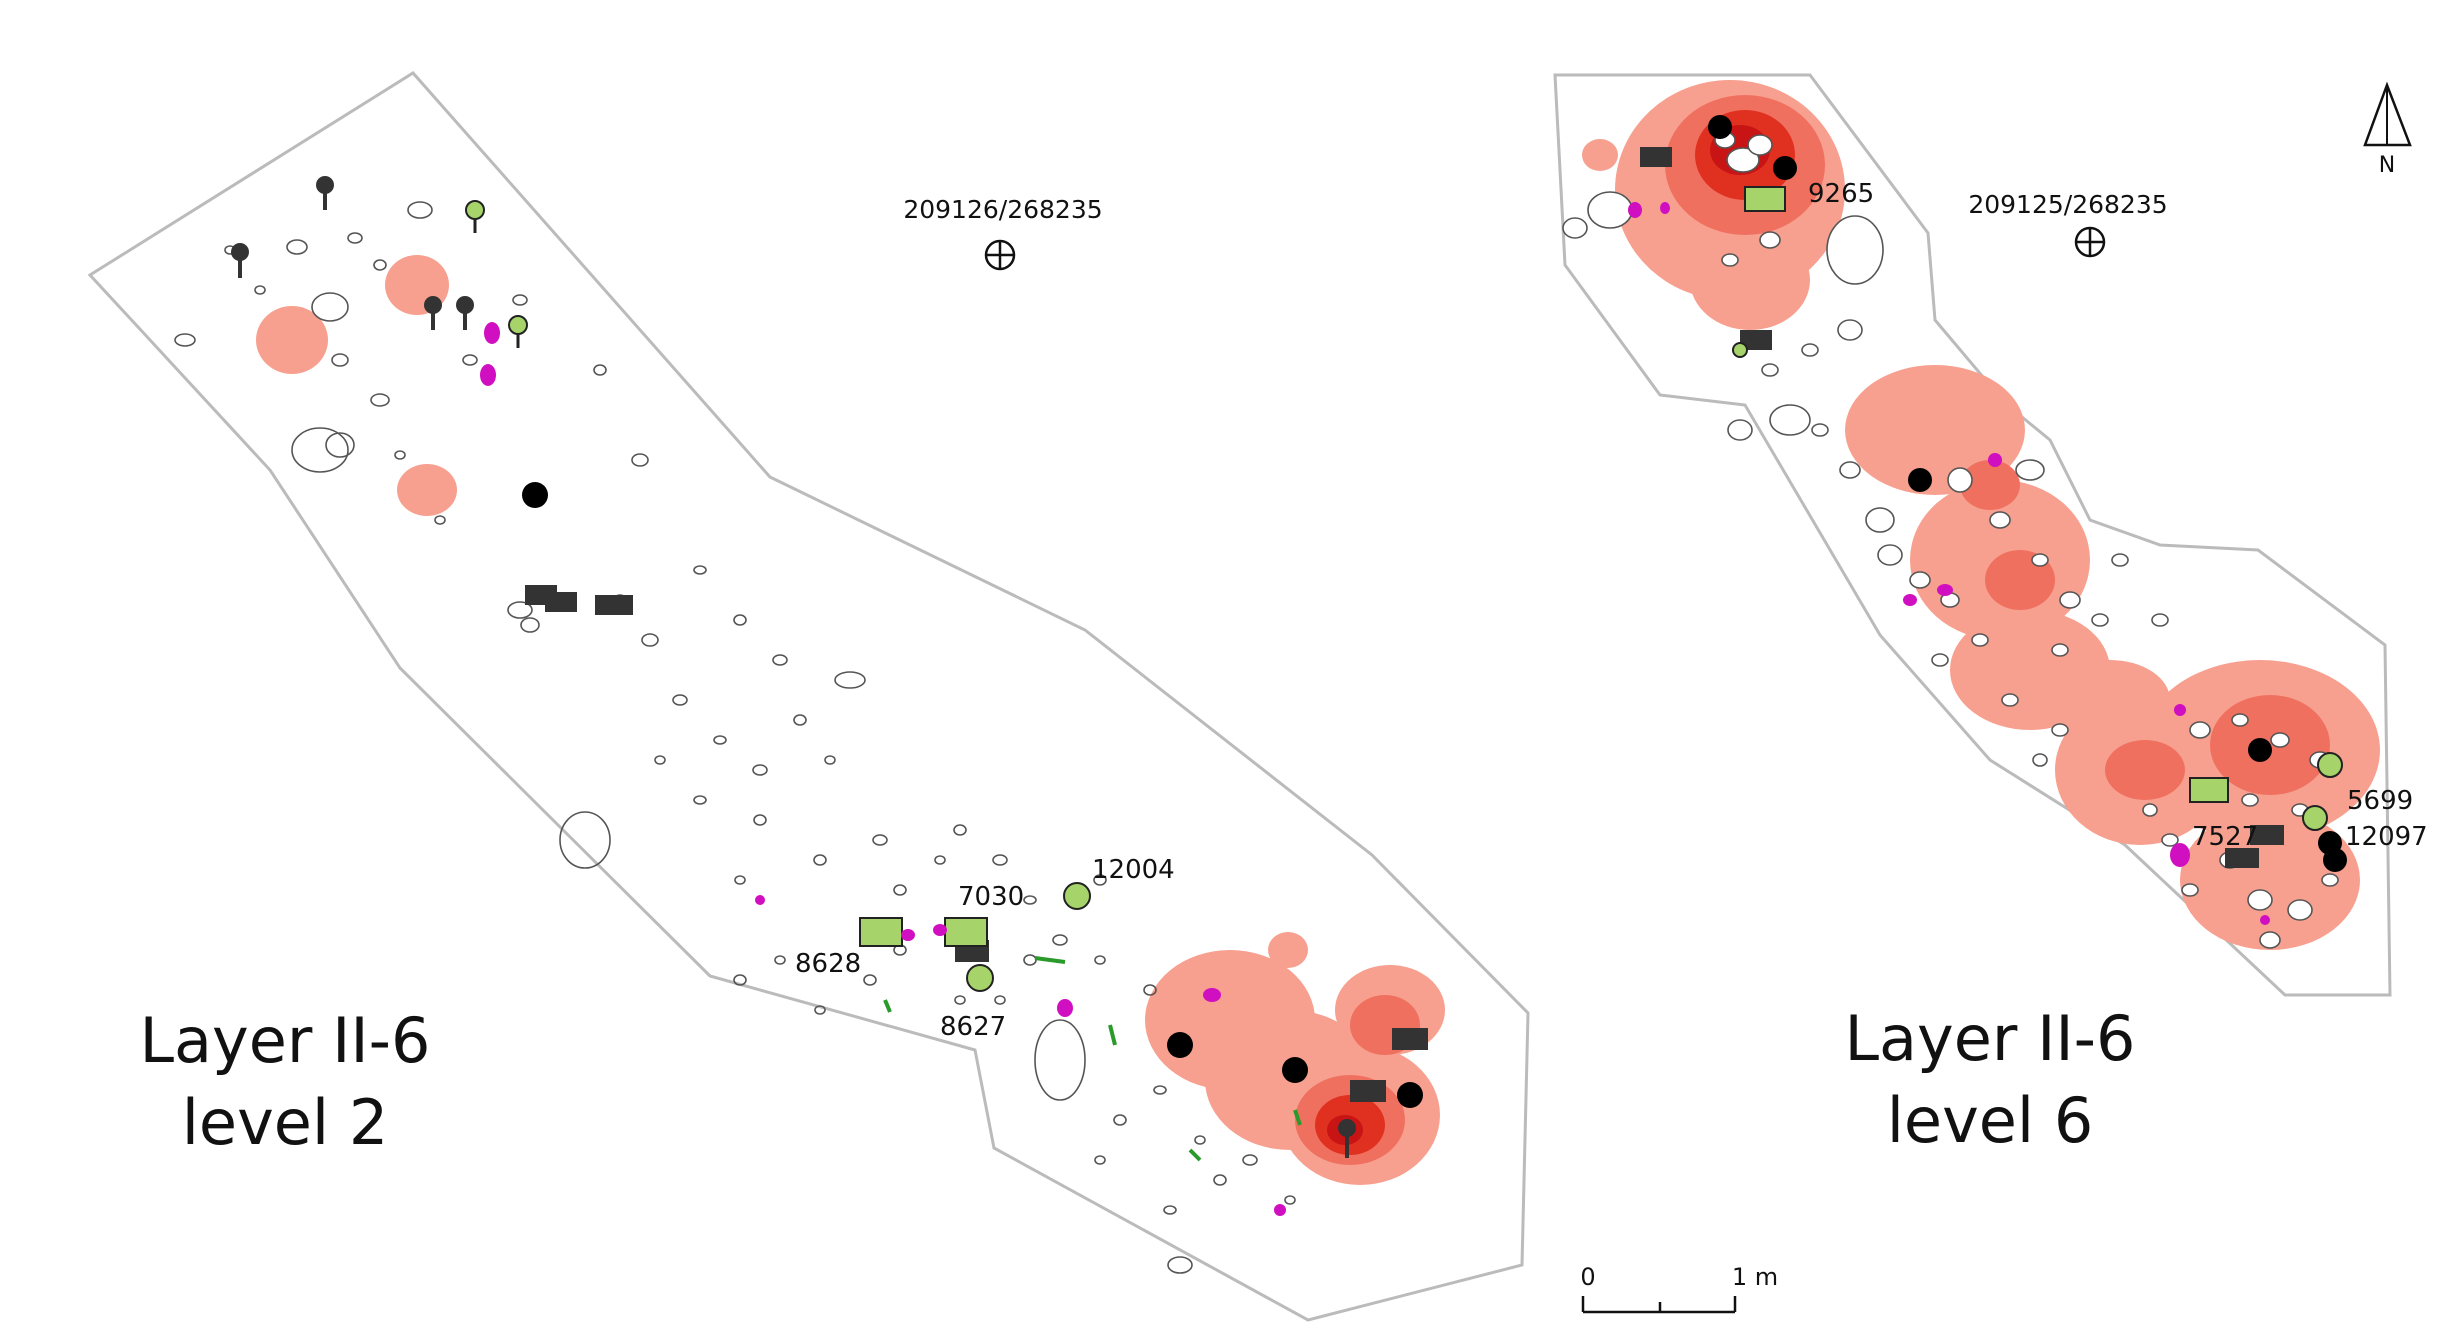 The height and width of the screenshot is (1336, 2450). What do you see at coordinates (1990, 1080) in the screenshot?
I see `map-title-level-6: Layer II-6 level 6` at bounding box center [1990, 1080].